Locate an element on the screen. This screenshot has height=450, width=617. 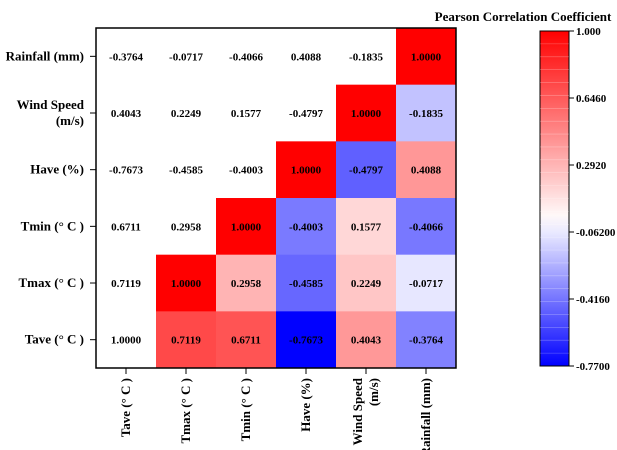
row-label: Tmin (° C ) is located at coordinates (52, 225).